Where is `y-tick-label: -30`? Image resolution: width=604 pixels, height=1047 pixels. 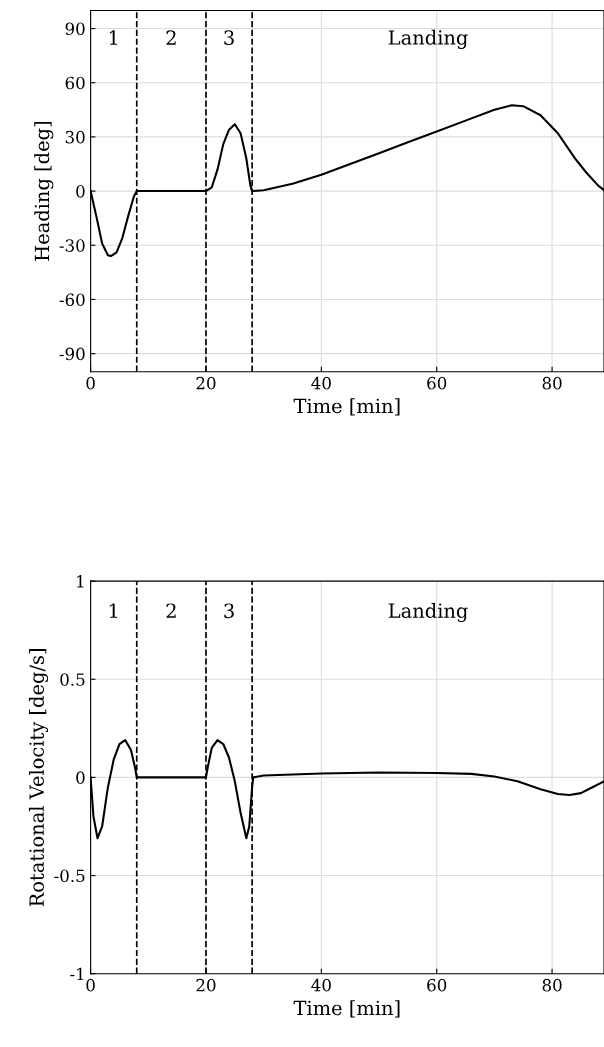 y-tick-label: -30 is located at coordinates (72, 245).